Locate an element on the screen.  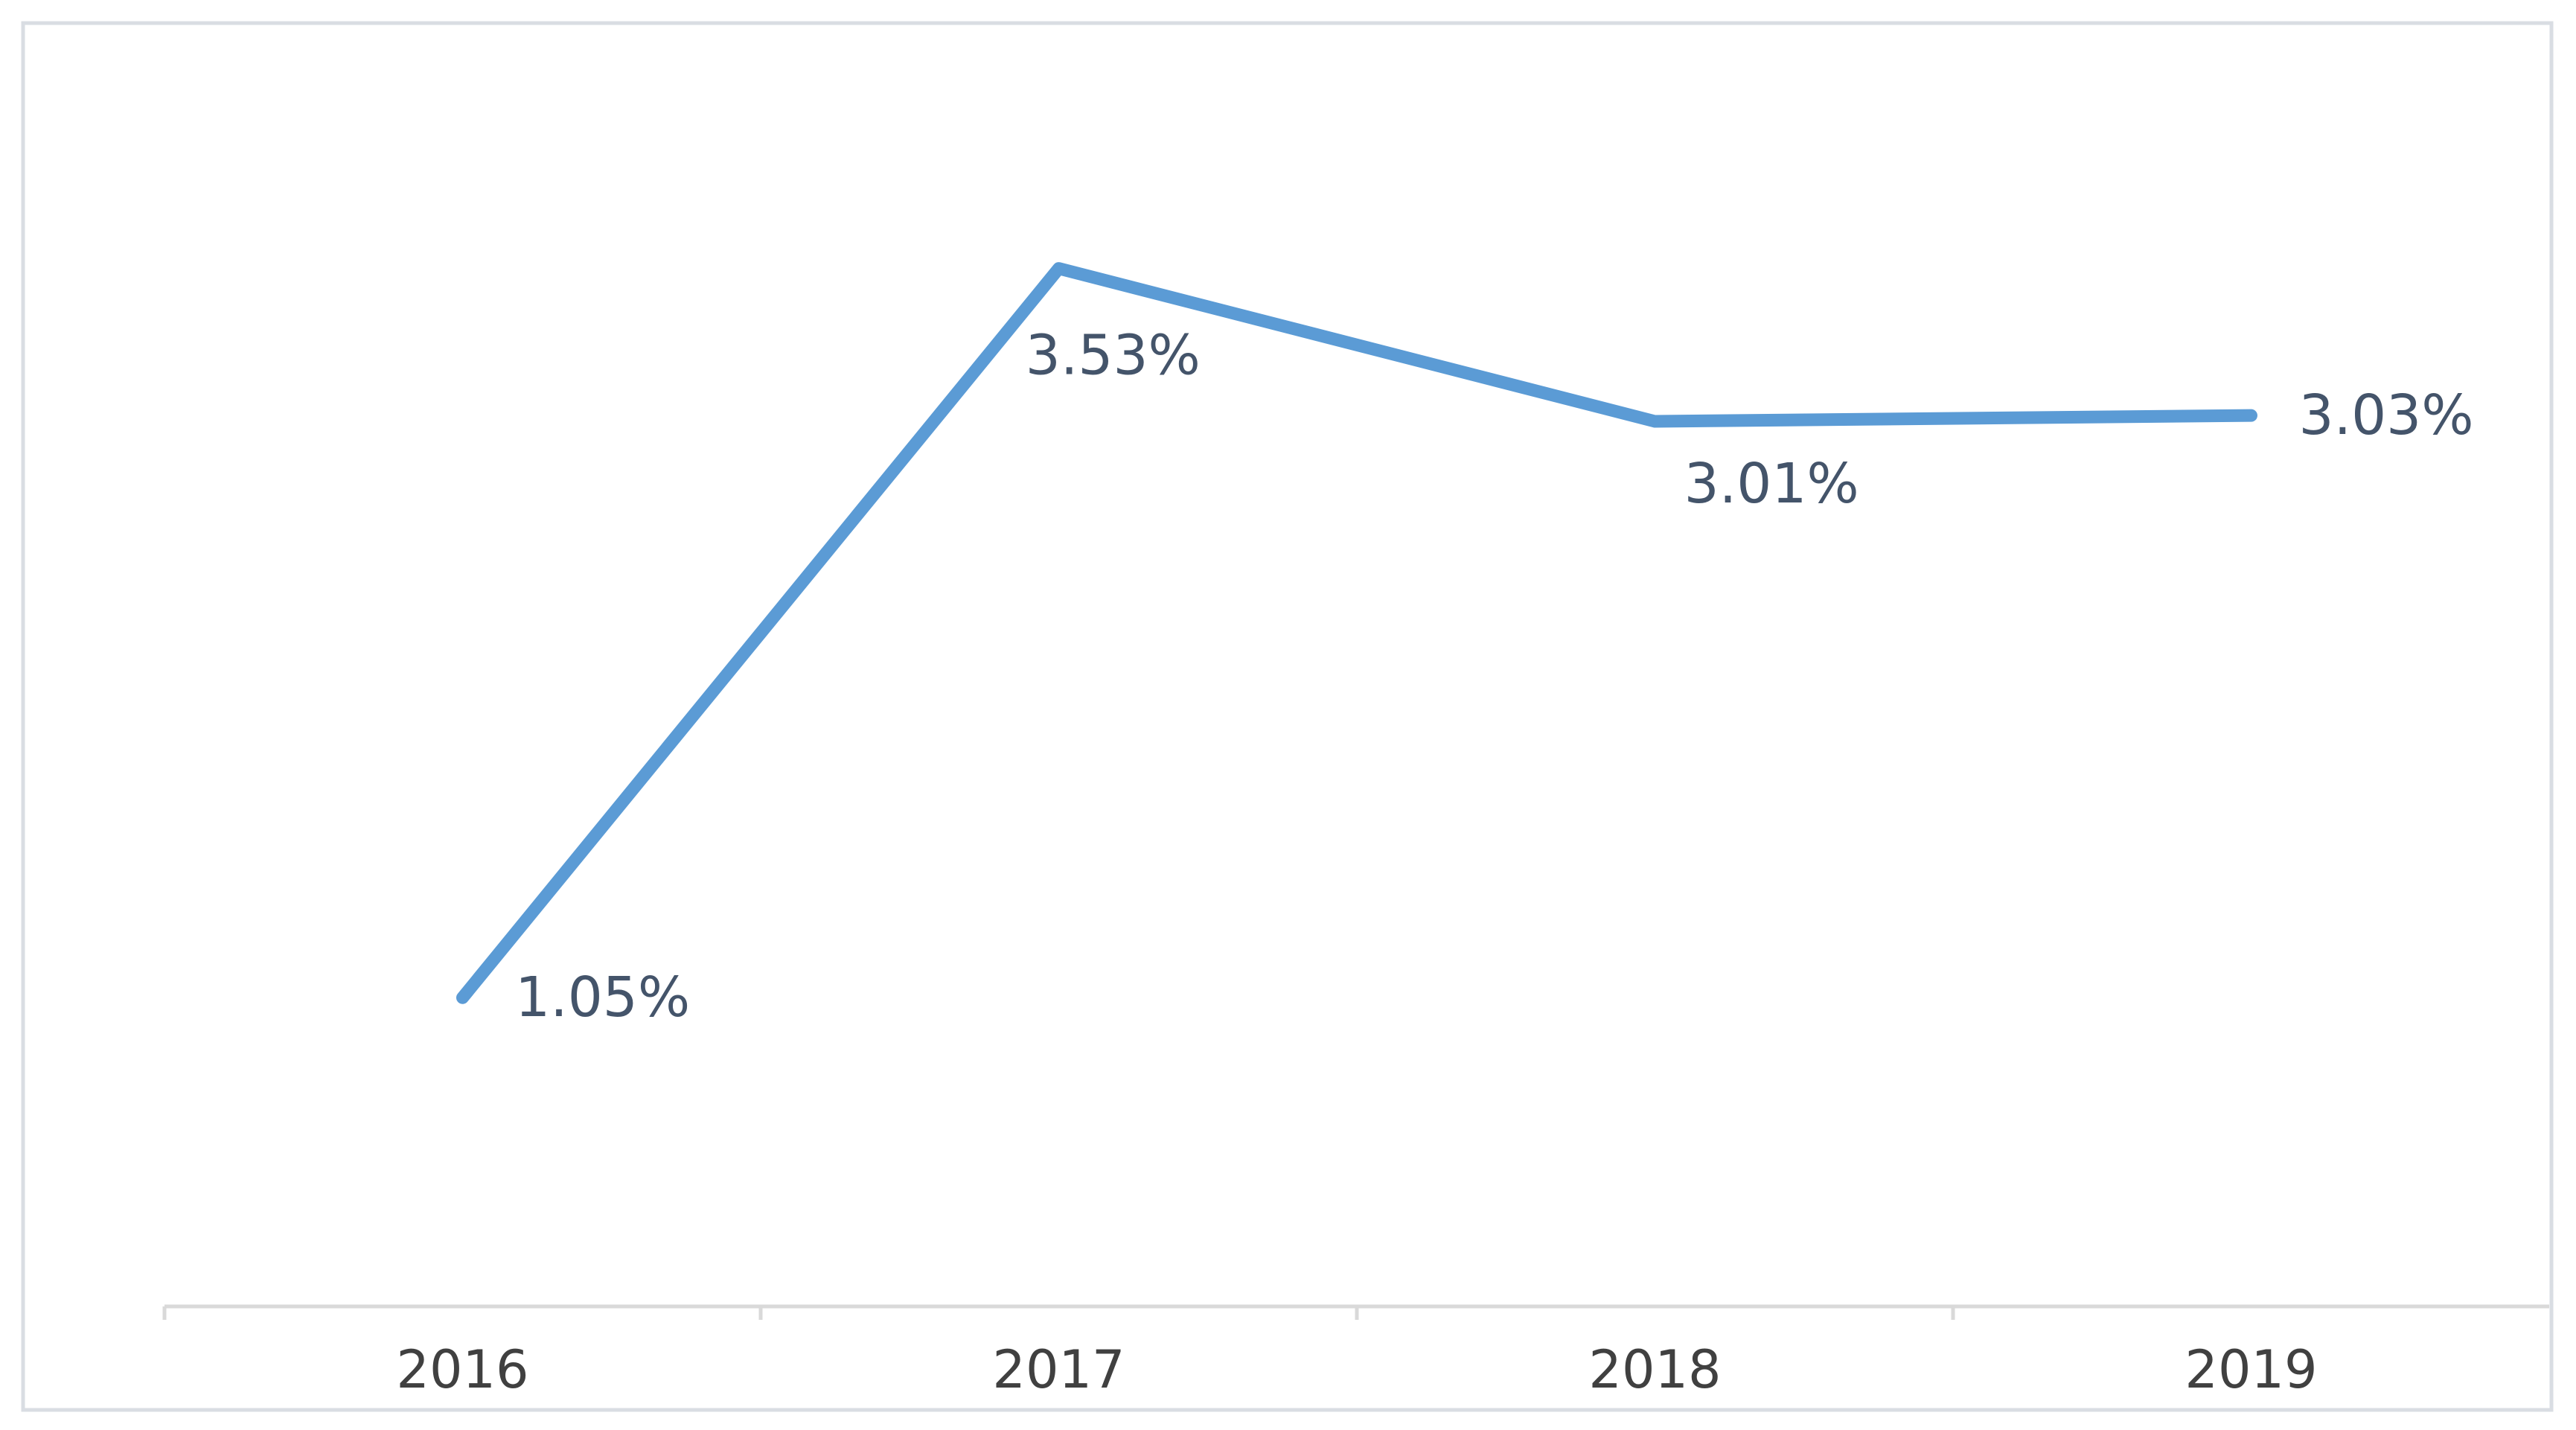
data-label: 1.05% is located at coordinates (602, 997).